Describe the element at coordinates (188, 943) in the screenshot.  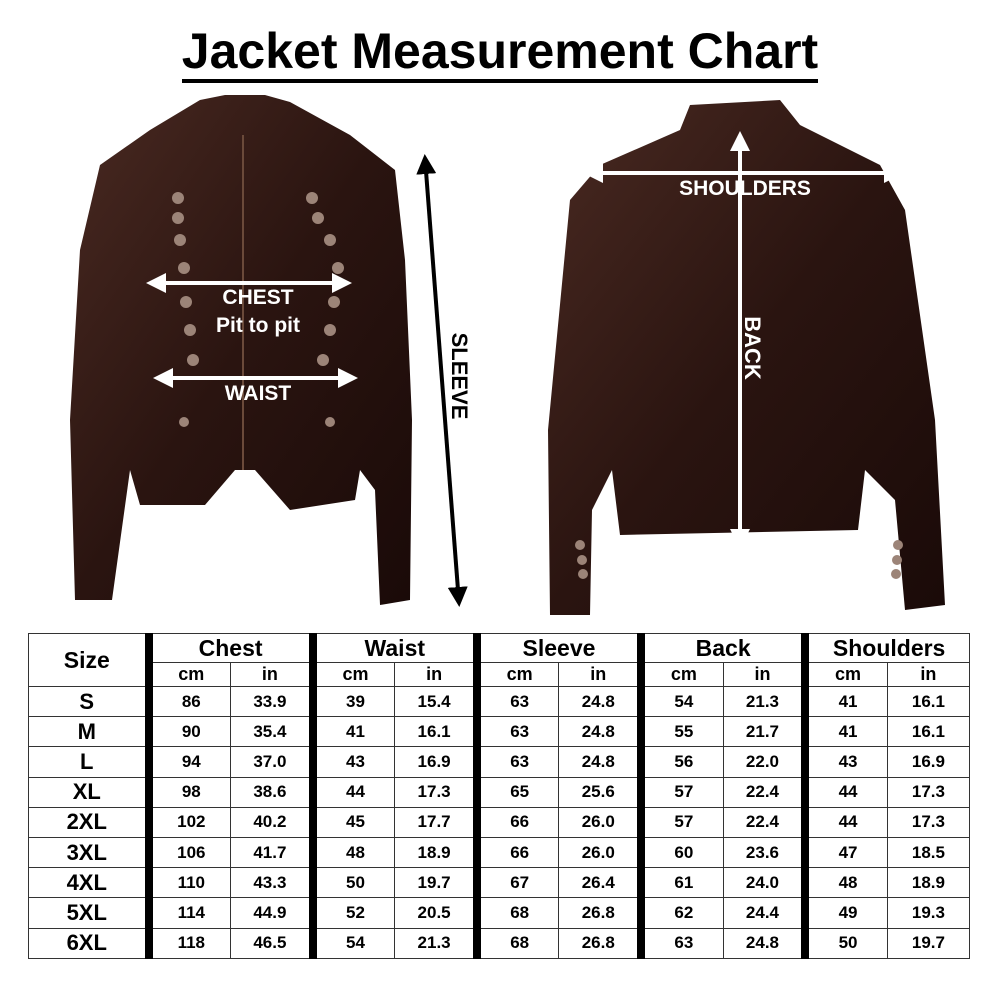
I see `value-cell: 118` at that location.